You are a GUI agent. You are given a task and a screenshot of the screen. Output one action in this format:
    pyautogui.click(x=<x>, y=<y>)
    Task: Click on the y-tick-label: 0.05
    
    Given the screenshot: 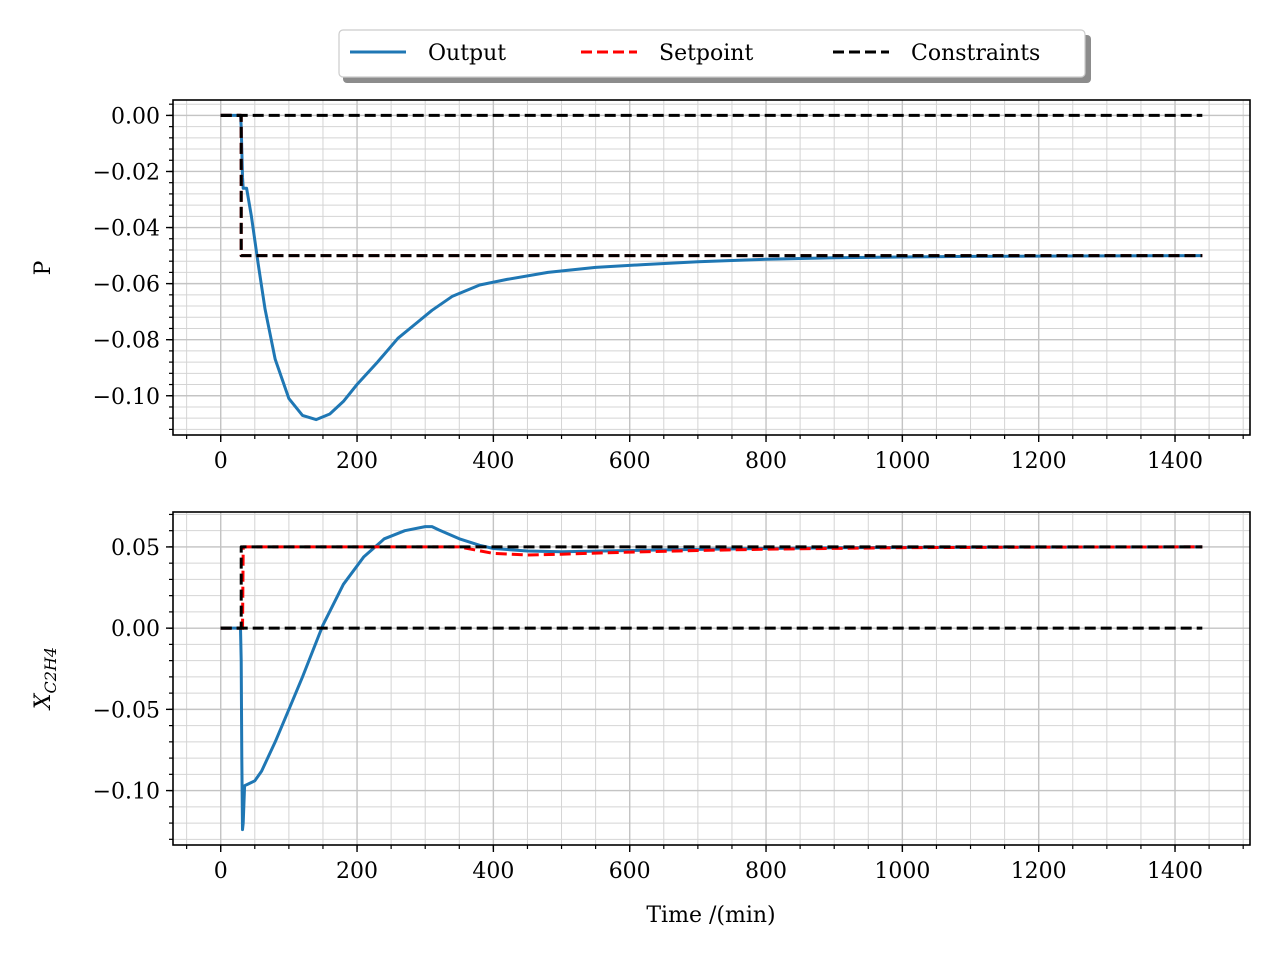 What is the action you would take?
    pyautogui.click(x=135, y=548)
    